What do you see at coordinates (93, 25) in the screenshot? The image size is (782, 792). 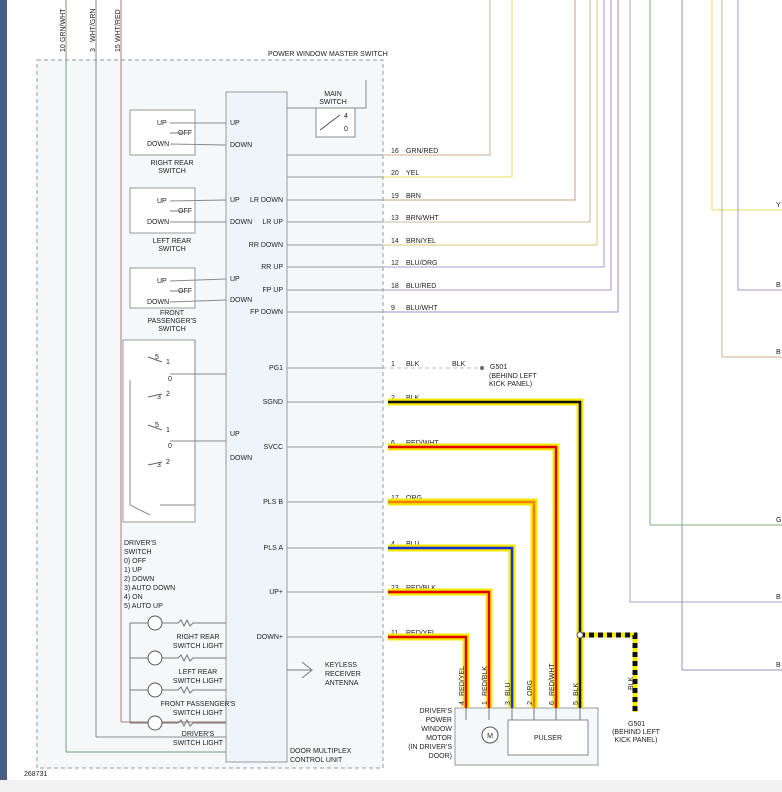 I see `wire-color: WHT/GRN` at bounding box center [93, 25].